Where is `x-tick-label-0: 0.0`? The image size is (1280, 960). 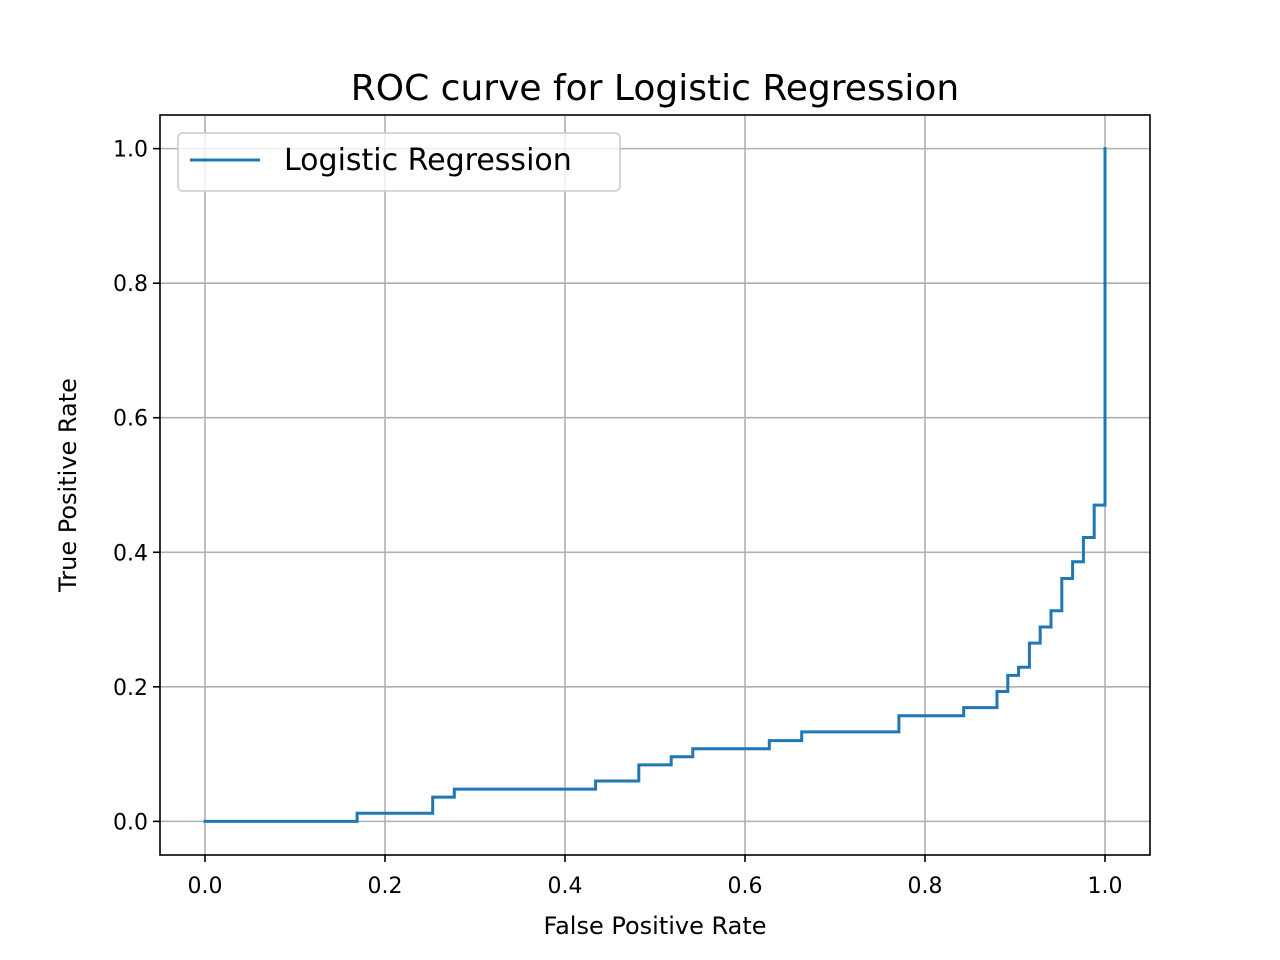 x-tick-label-0: 0.0 is located at coordinates (205, 886).